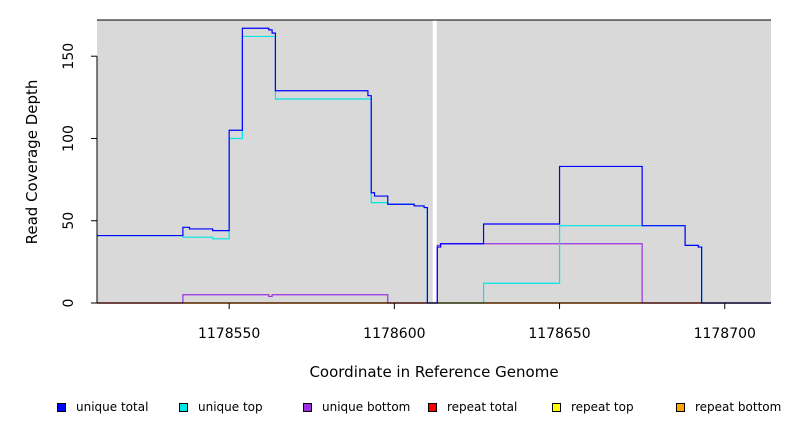  What do you see at coordinates (229, 334) in the screenshot?
I see `x-tick-label: 1178550` at bounding box center [229, 334].